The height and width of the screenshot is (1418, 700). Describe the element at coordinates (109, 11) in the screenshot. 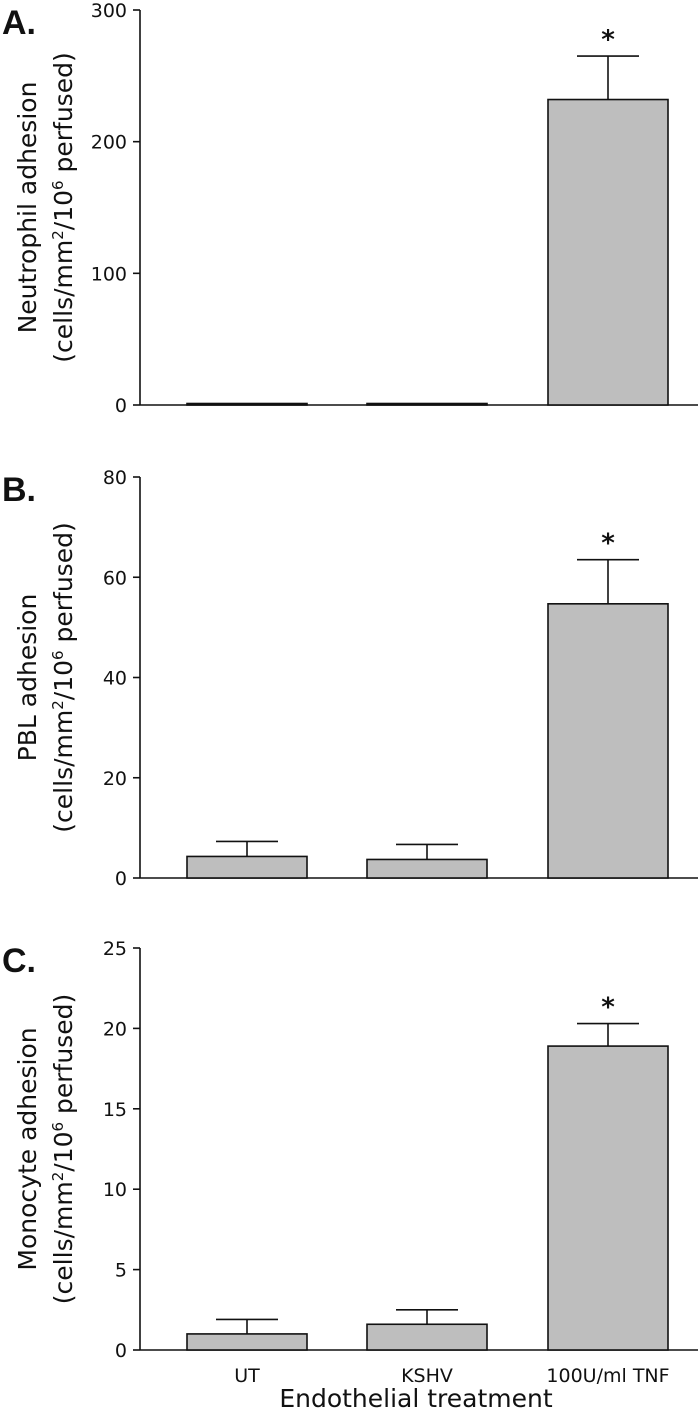

I see `y-tick-label: 300` at that location.